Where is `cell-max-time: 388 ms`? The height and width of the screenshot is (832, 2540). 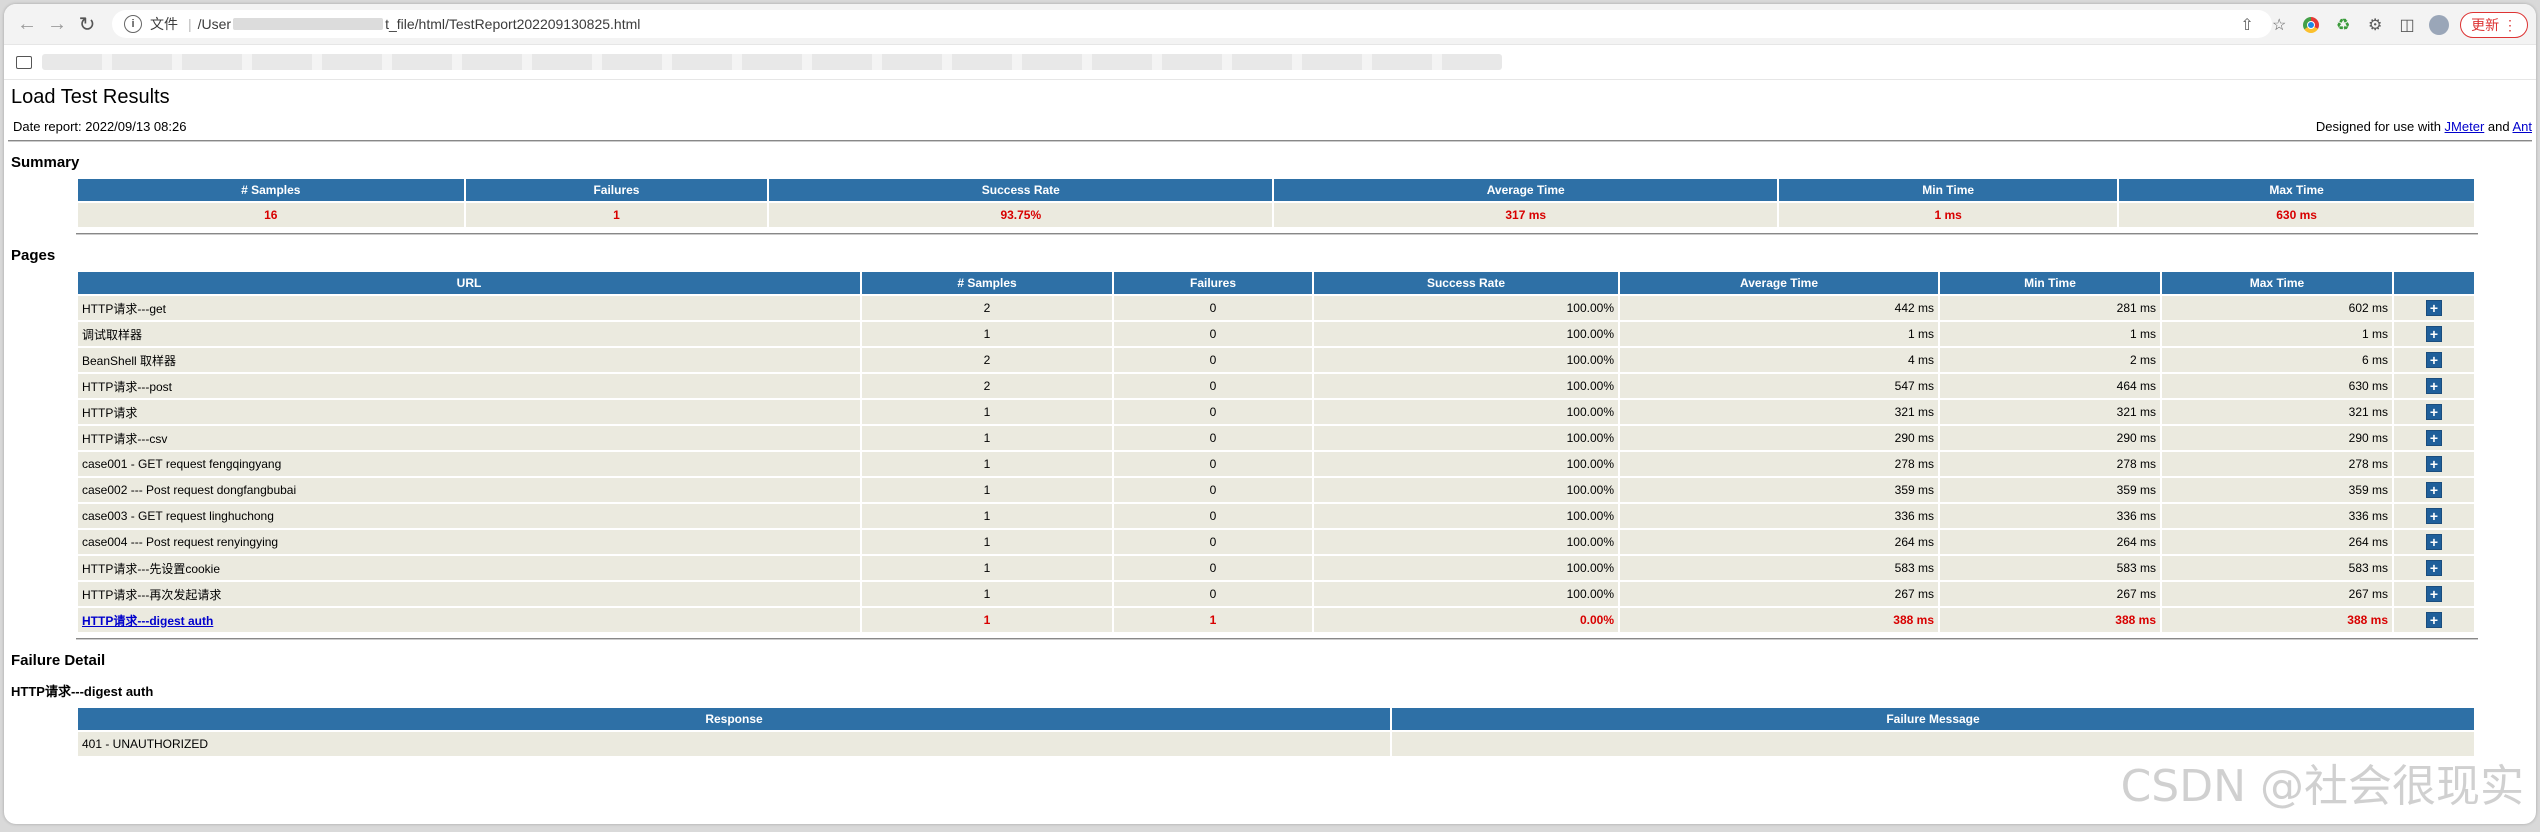
cell-max-time: 388 ms is located at coordinates (2277, 620).